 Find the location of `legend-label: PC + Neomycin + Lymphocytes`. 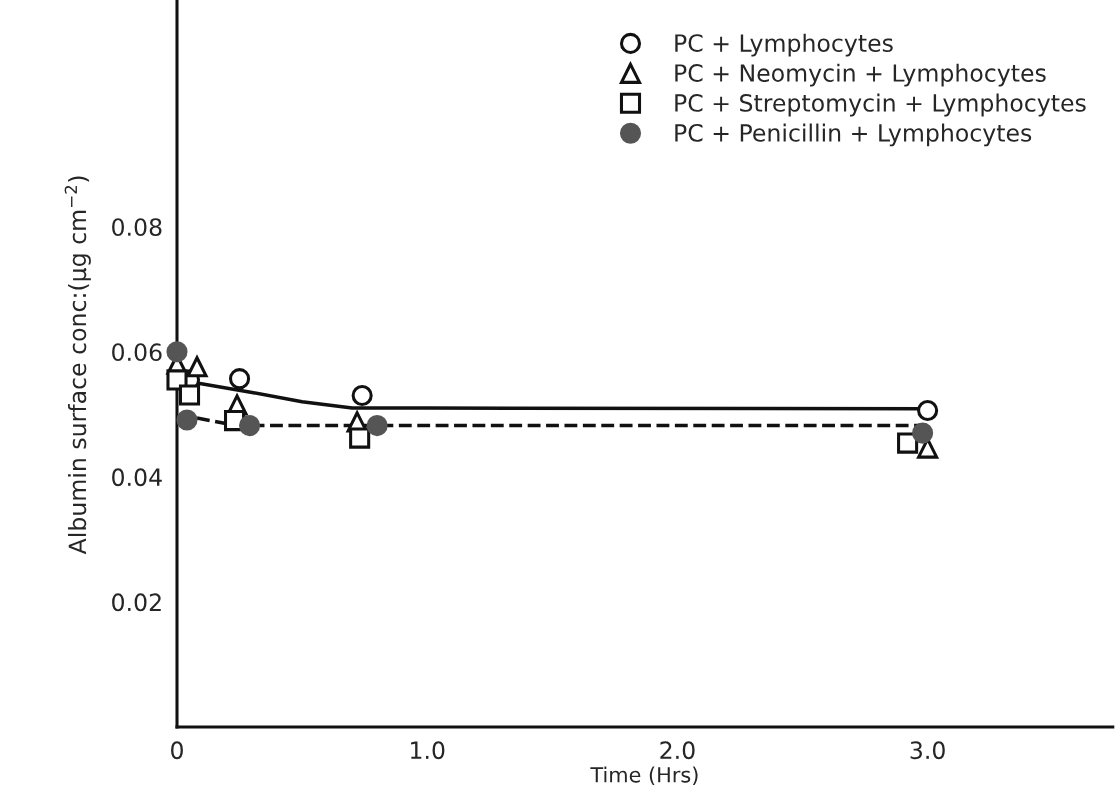

legend-label: PC + Neomycin + Lymphocytes is located at coordinates (860, 75).